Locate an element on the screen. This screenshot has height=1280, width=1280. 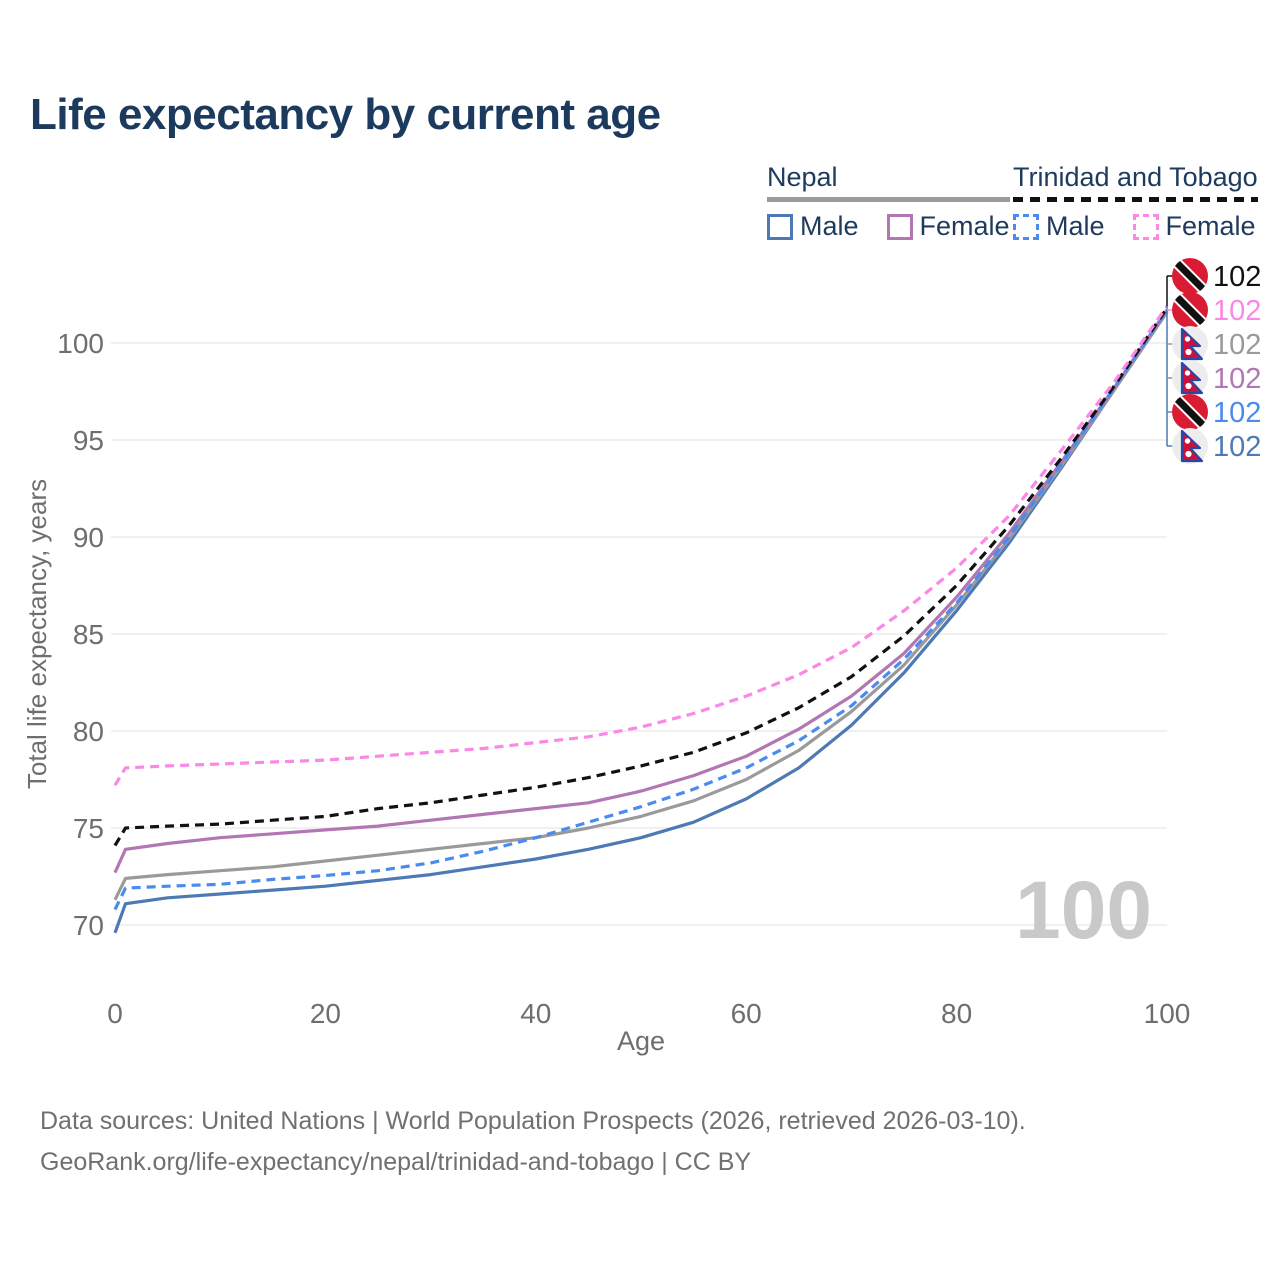
legend-country-label-trinidad-and-tobago: Trinidad and Tobago is located at coordinates (1135, 177).